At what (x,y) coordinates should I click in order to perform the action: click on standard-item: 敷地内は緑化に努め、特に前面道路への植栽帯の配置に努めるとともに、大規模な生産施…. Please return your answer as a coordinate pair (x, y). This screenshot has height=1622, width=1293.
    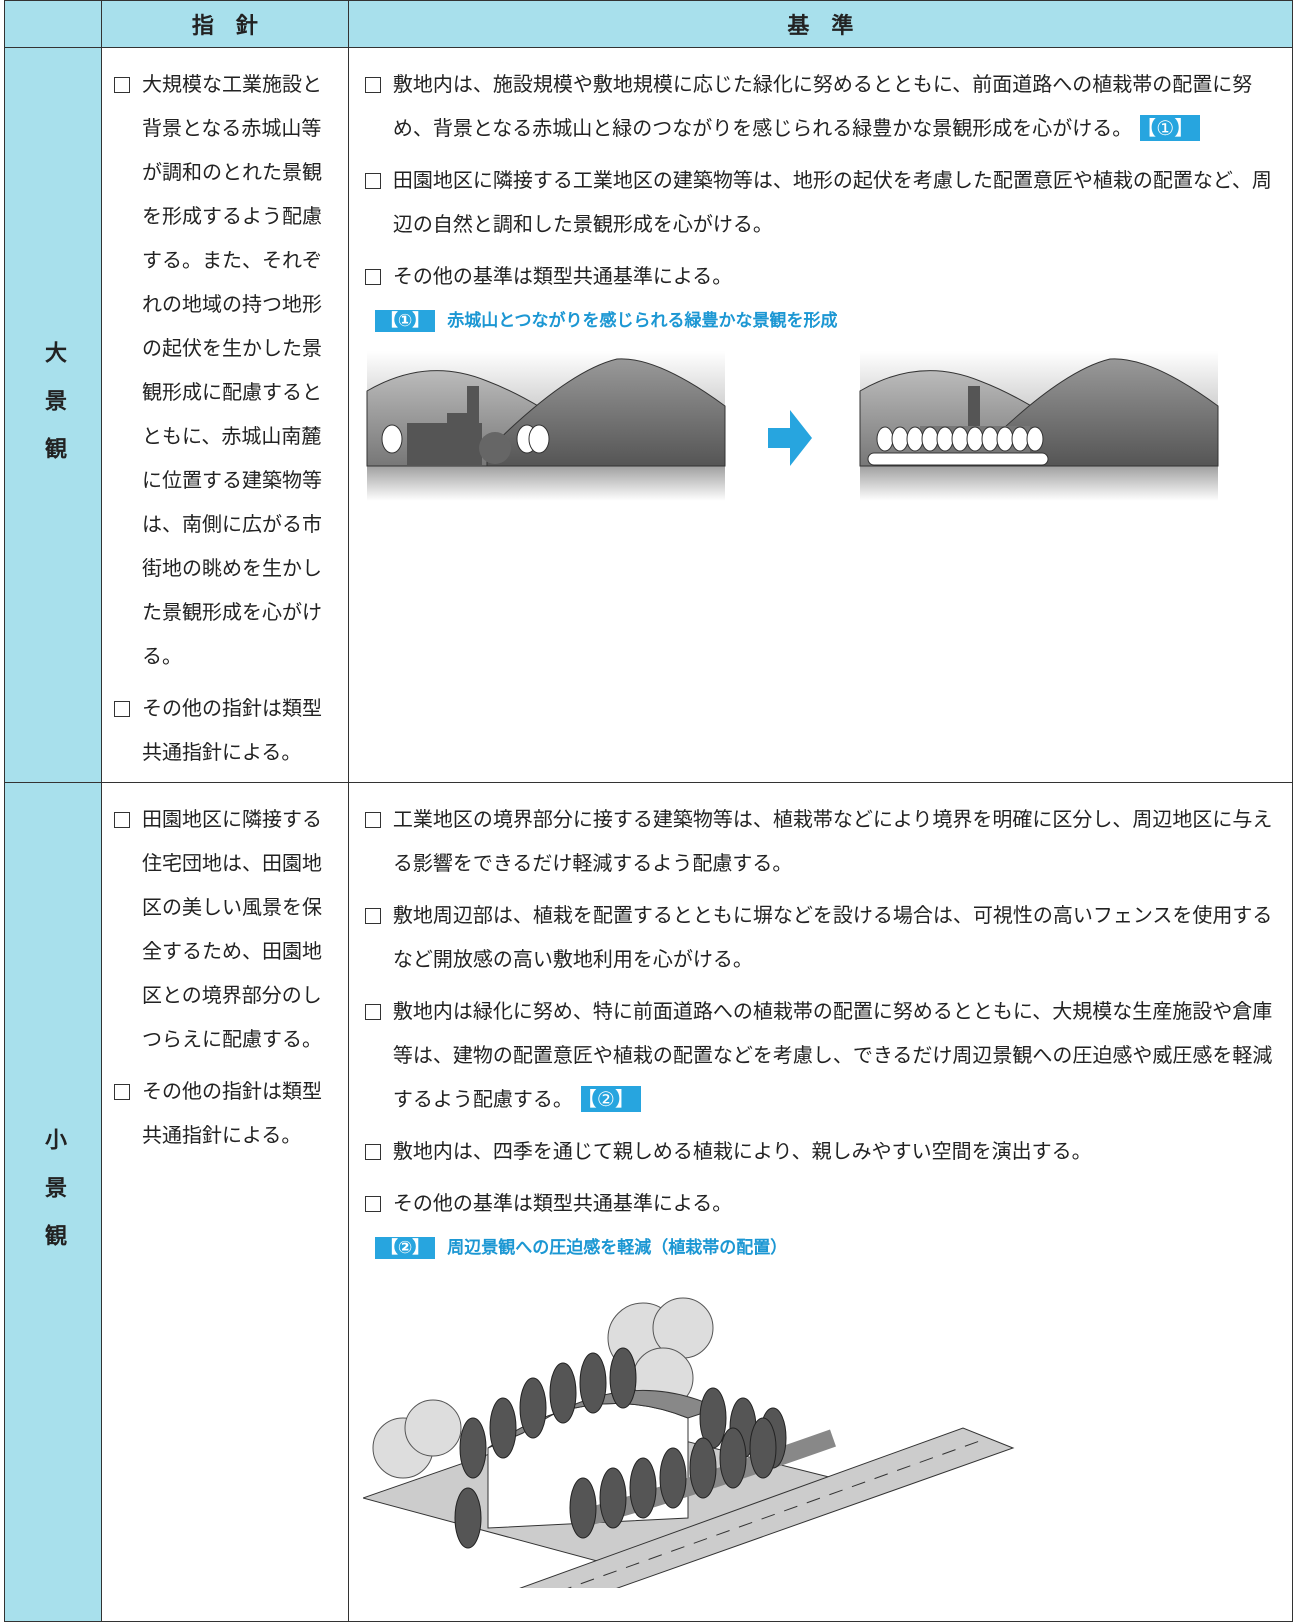
    Looking at the image, I should click on (819, 1055).